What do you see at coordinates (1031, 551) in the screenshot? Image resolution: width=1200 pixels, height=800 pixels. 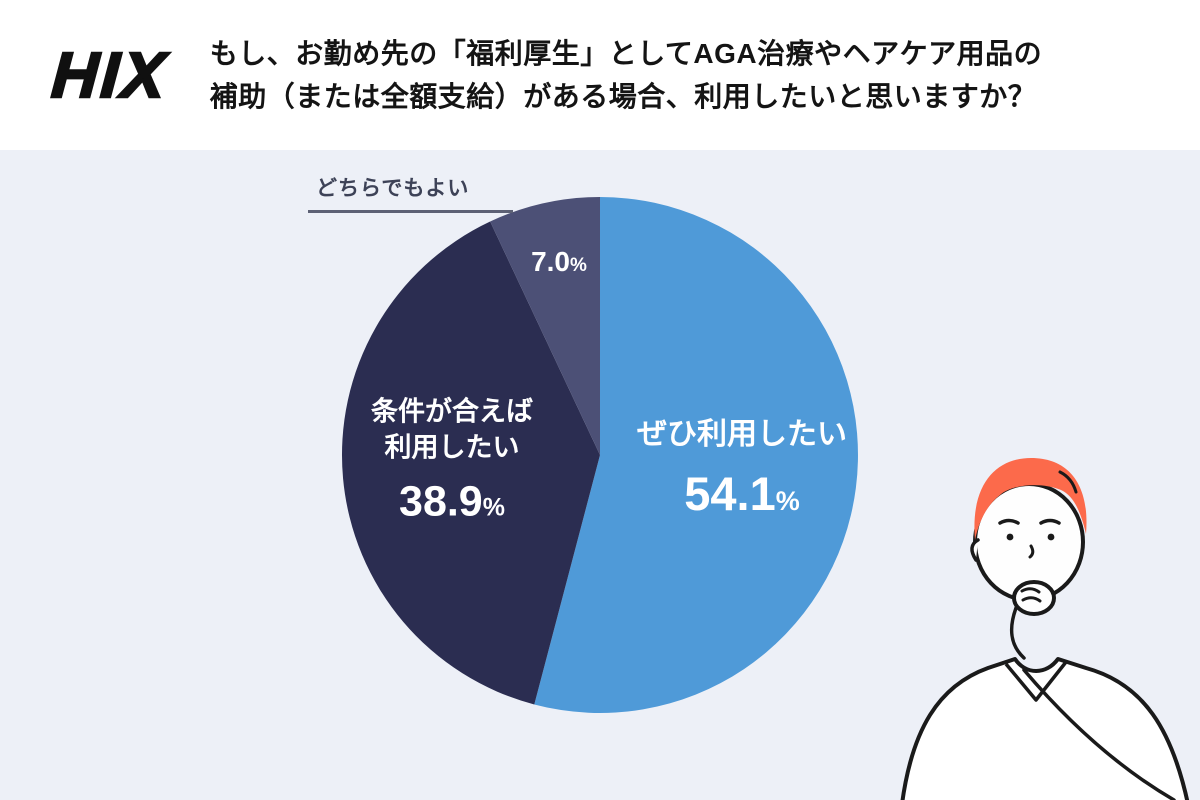 I see `nose` at bounding box center [1031, 551].